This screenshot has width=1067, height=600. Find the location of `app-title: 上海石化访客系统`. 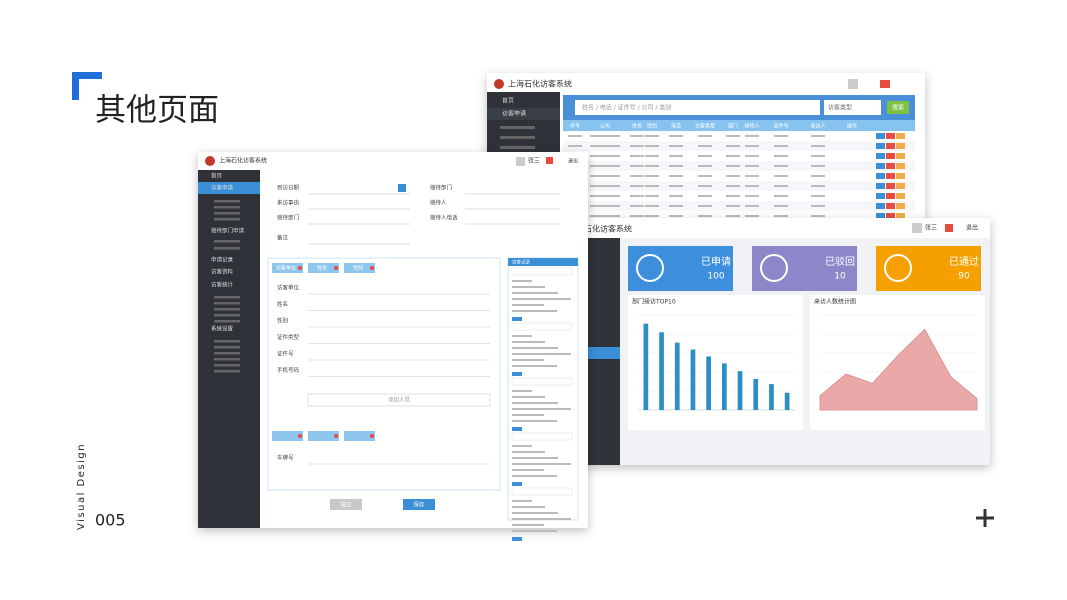

app-title: 上海石化访客系统 is located at coordinates (600, 229).